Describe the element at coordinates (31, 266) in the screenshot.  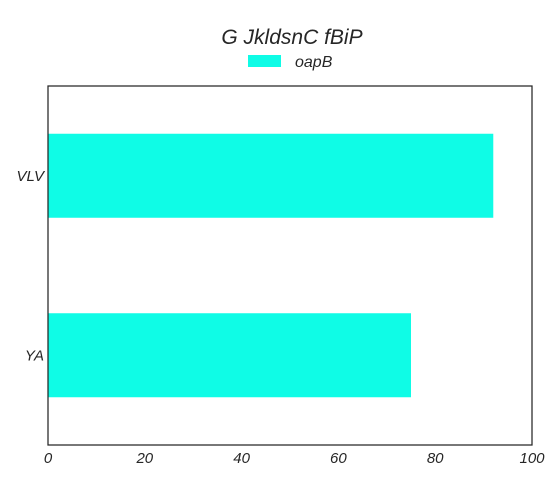
I see `y-axis: VLV YA` at that location.